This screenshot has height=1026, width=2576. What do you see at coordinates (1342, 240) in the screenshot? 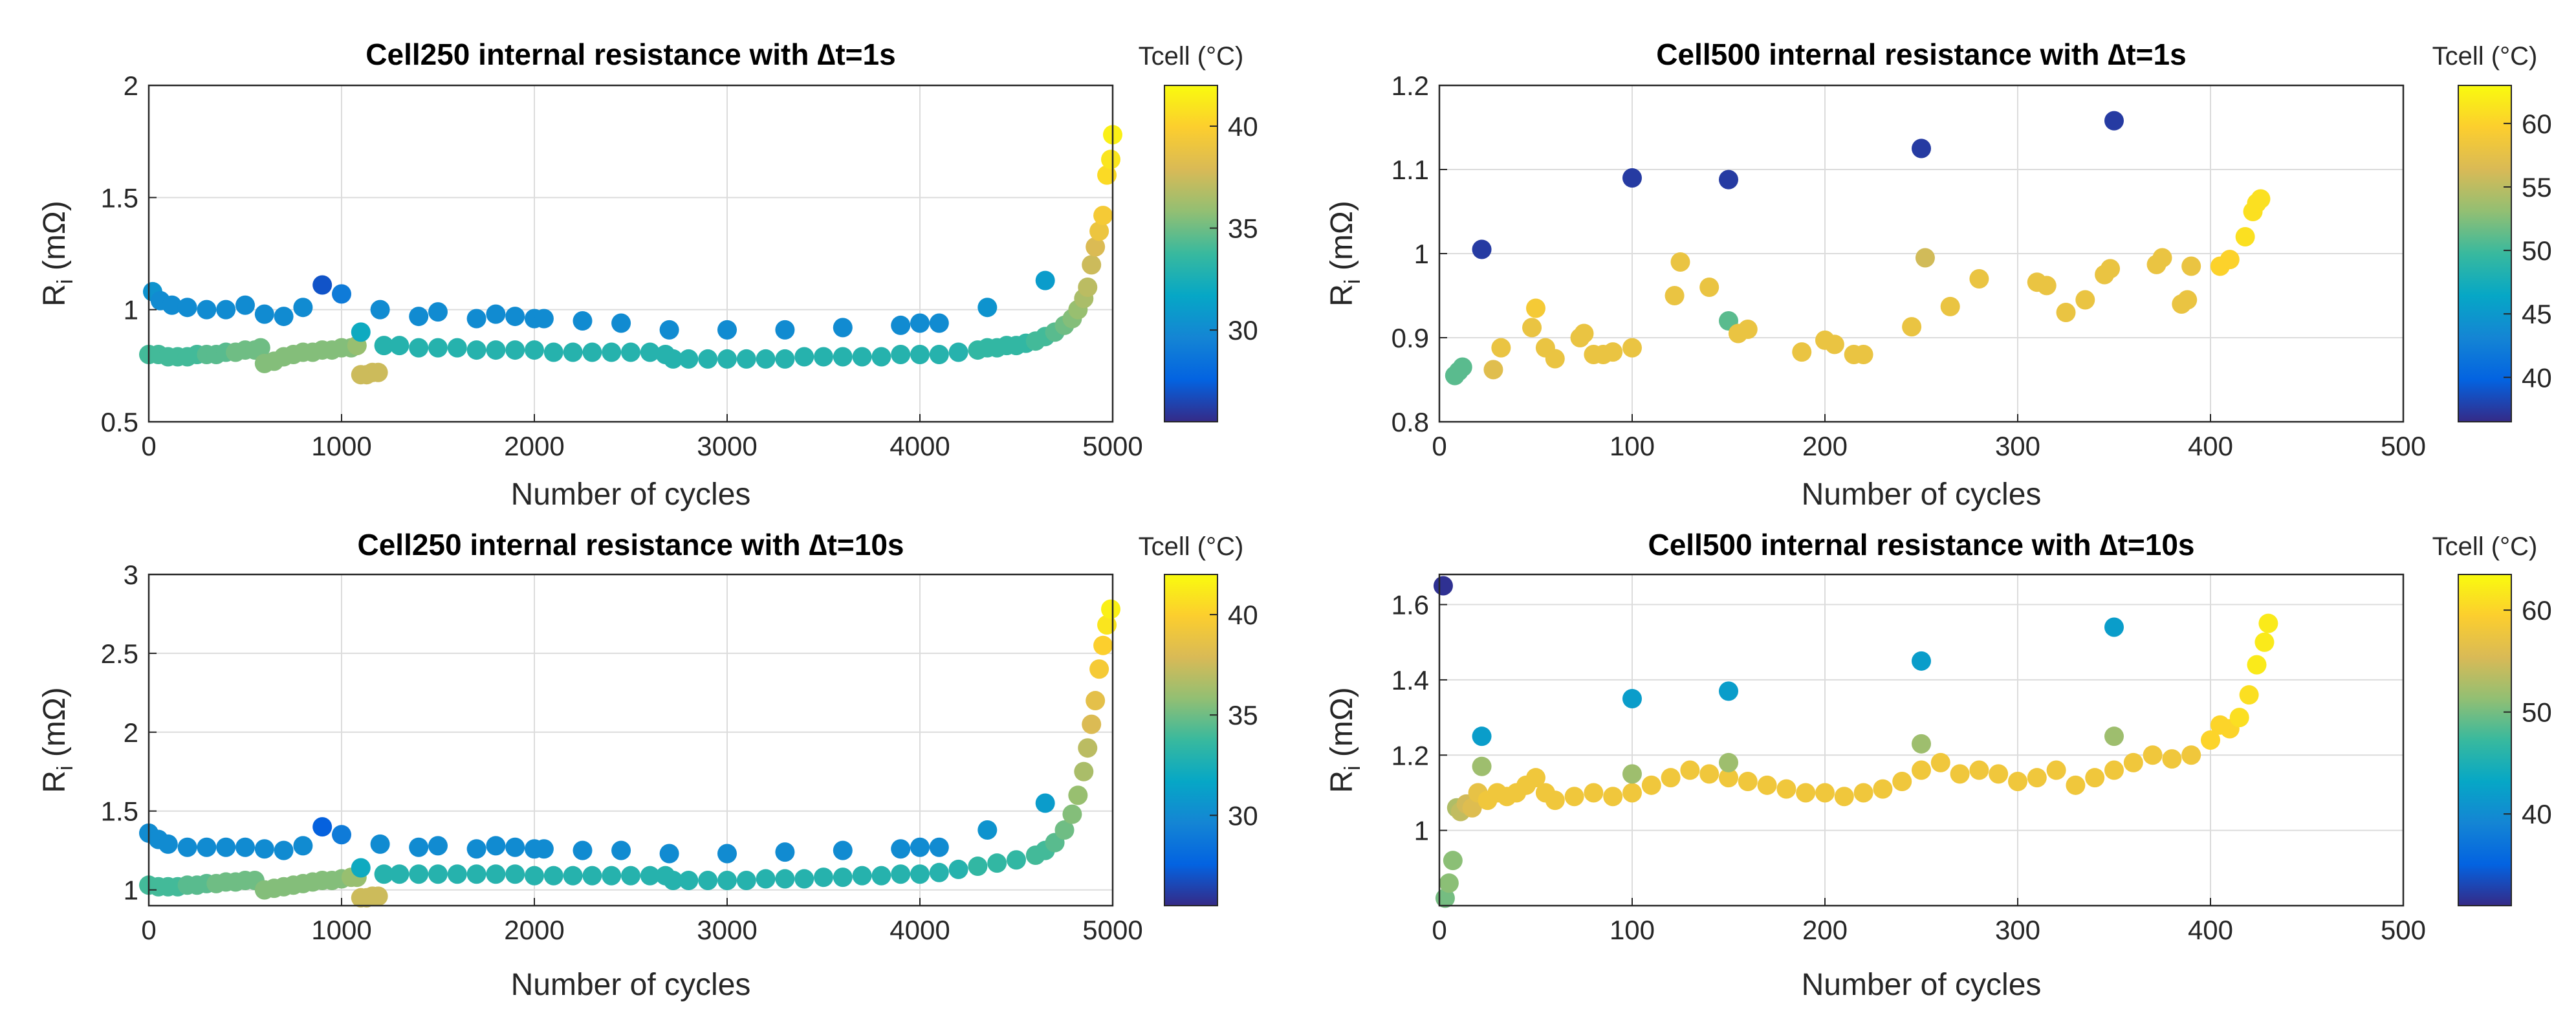
I see `y-axis-label-unit: (mΩ)` at bounding box center [1342, 240].